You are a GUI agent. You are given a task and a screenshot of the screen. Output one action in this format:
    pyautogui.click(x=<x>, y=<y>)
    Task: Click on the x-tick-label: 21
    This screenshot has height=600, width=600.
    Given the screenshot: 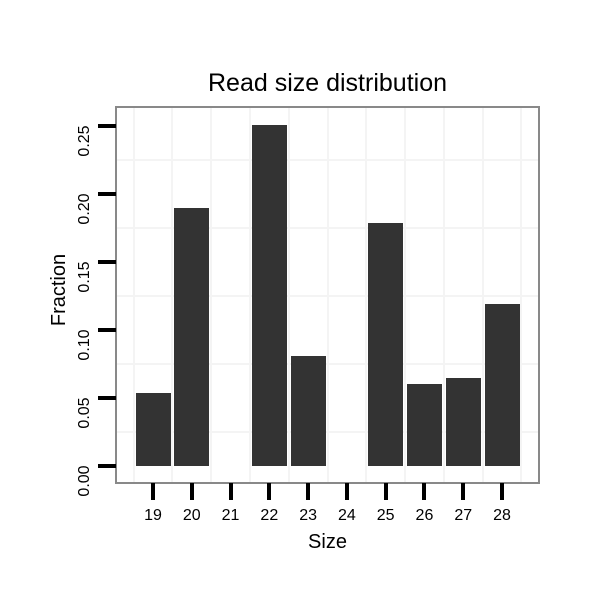 What is the action you would take?
    pyautogui.click(x=230, y=515)
    